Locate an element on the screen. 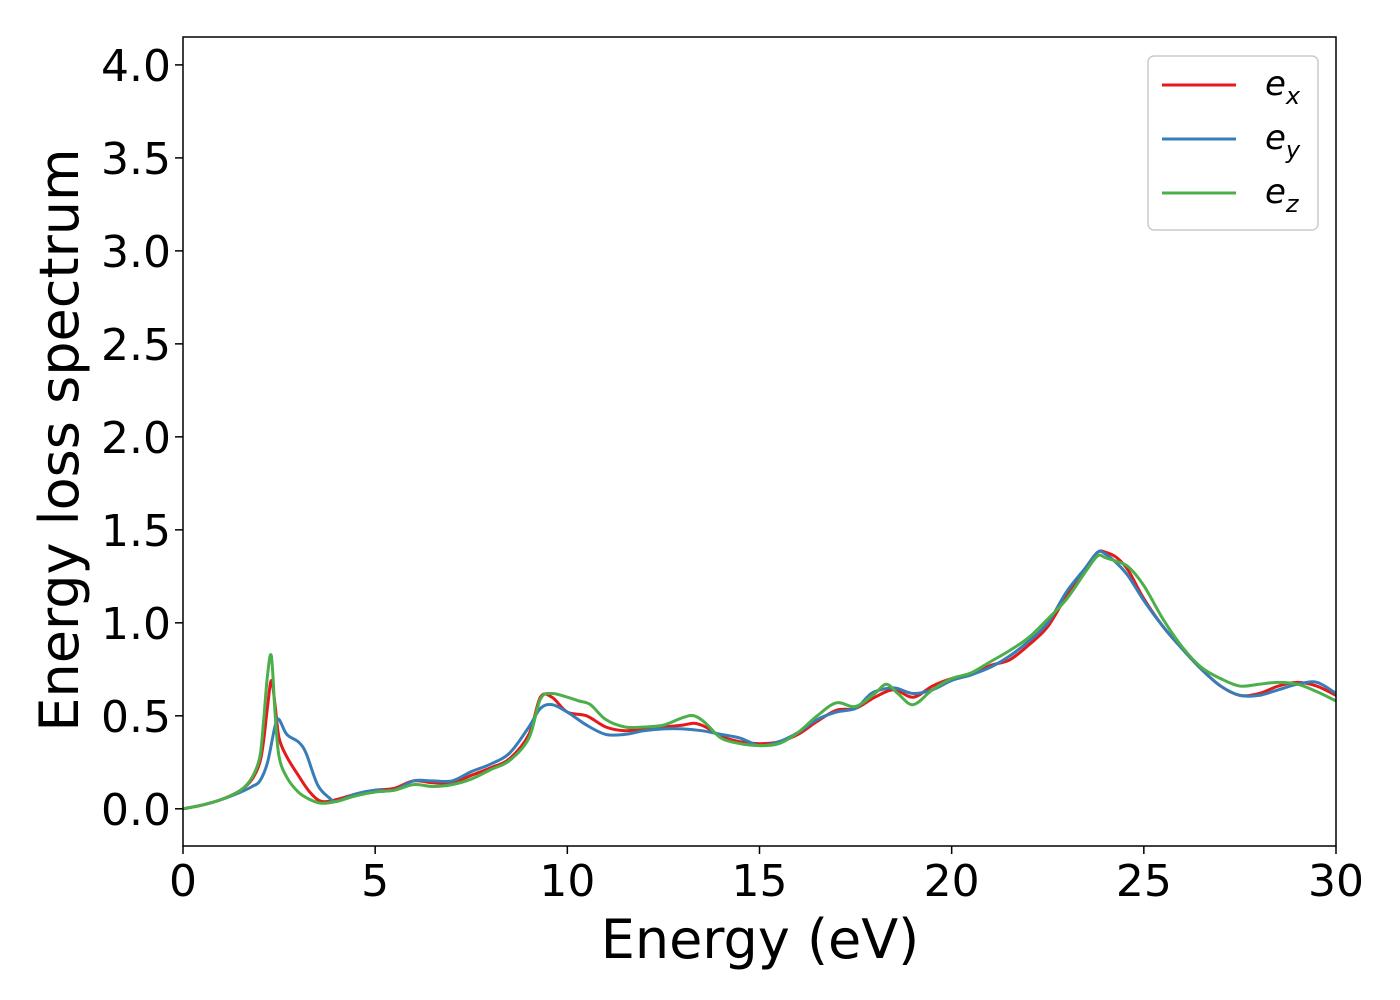  y-tick-label: 0.5 is located at coordinates (136, 717).